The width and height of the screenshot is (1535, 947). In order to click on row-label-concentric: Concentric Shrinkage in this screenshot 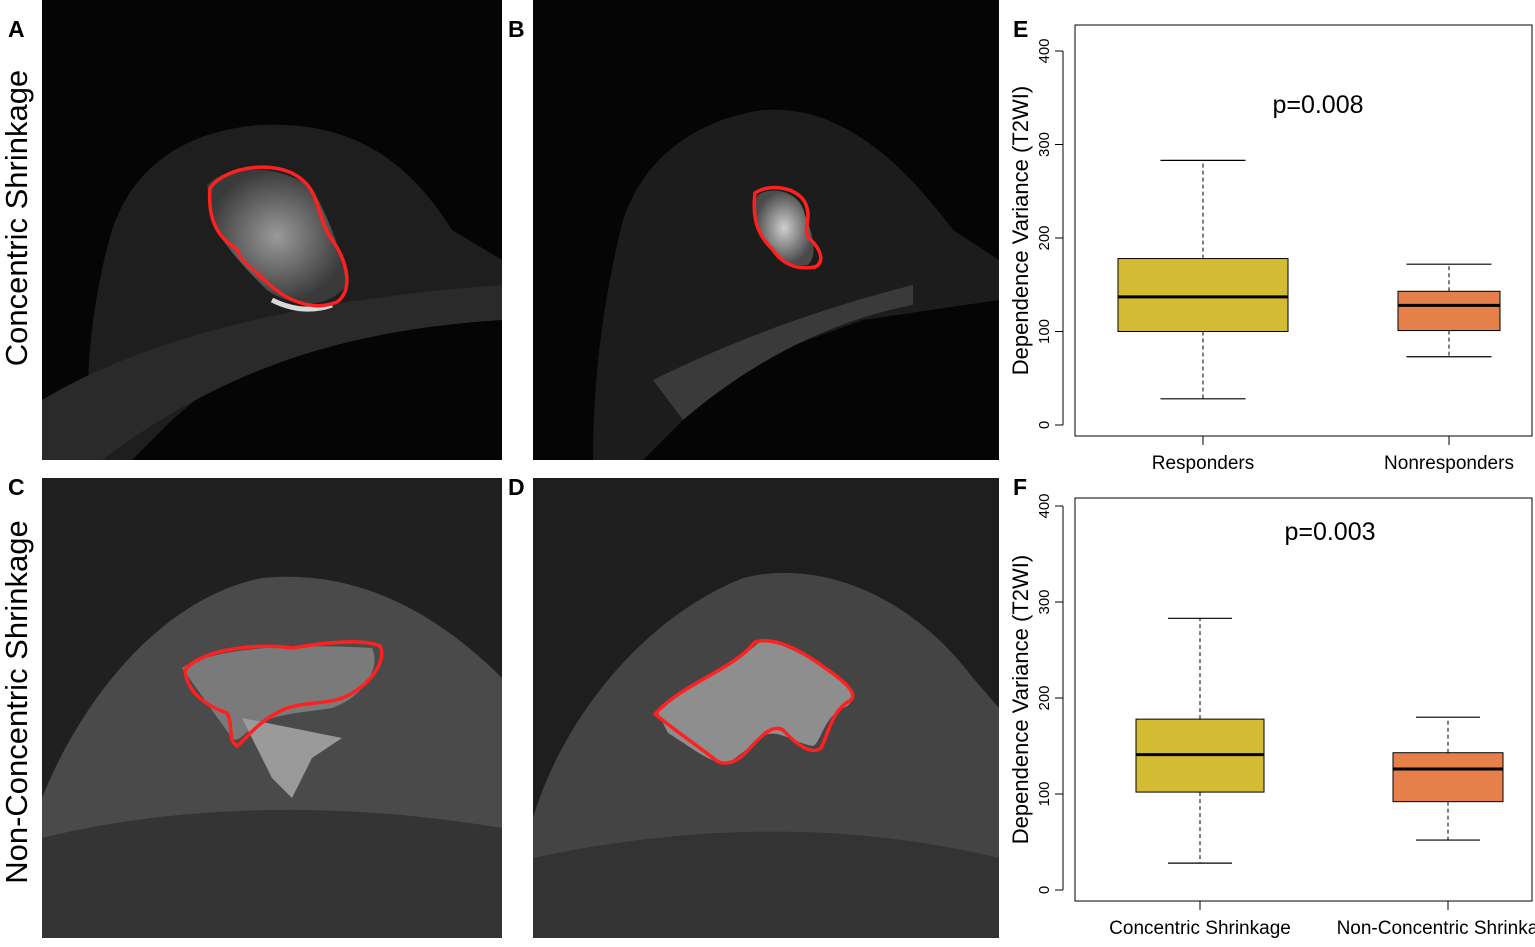, I will do `click(17, 218)`.